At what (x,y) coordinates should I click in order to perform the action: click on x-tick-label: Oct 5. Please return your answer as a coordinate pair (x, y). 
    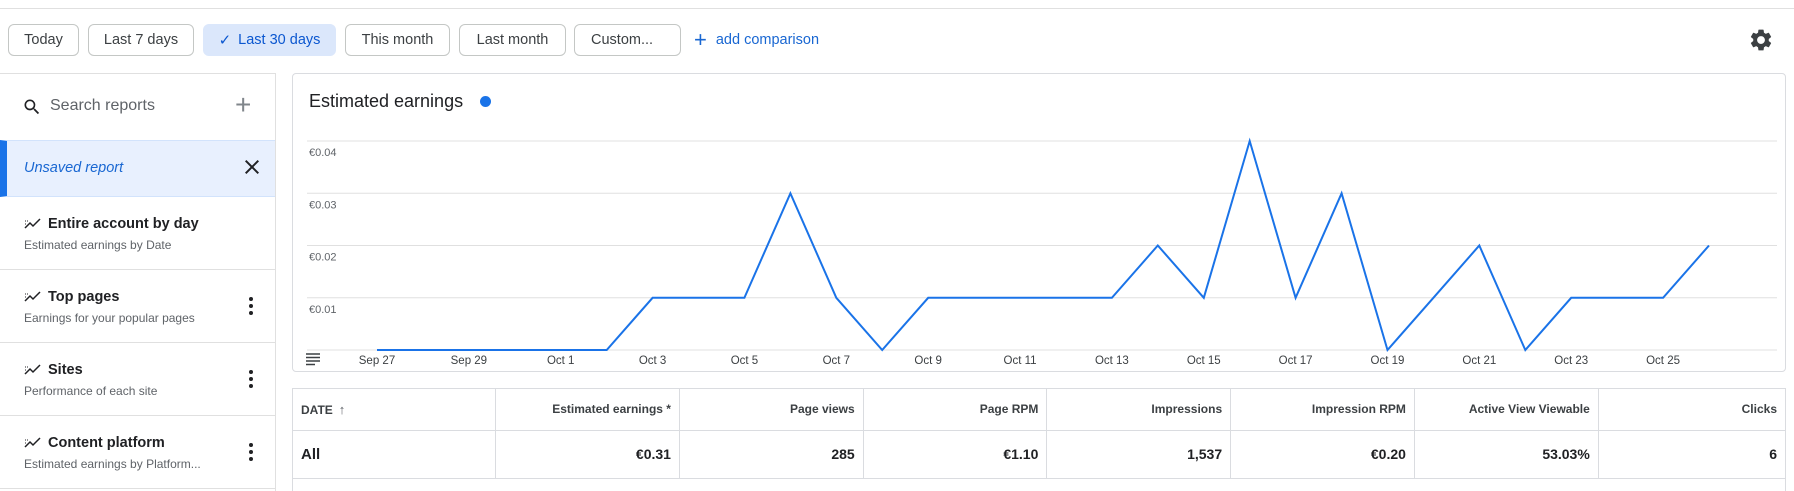
    Looking at the image, I should click on (744, 361).